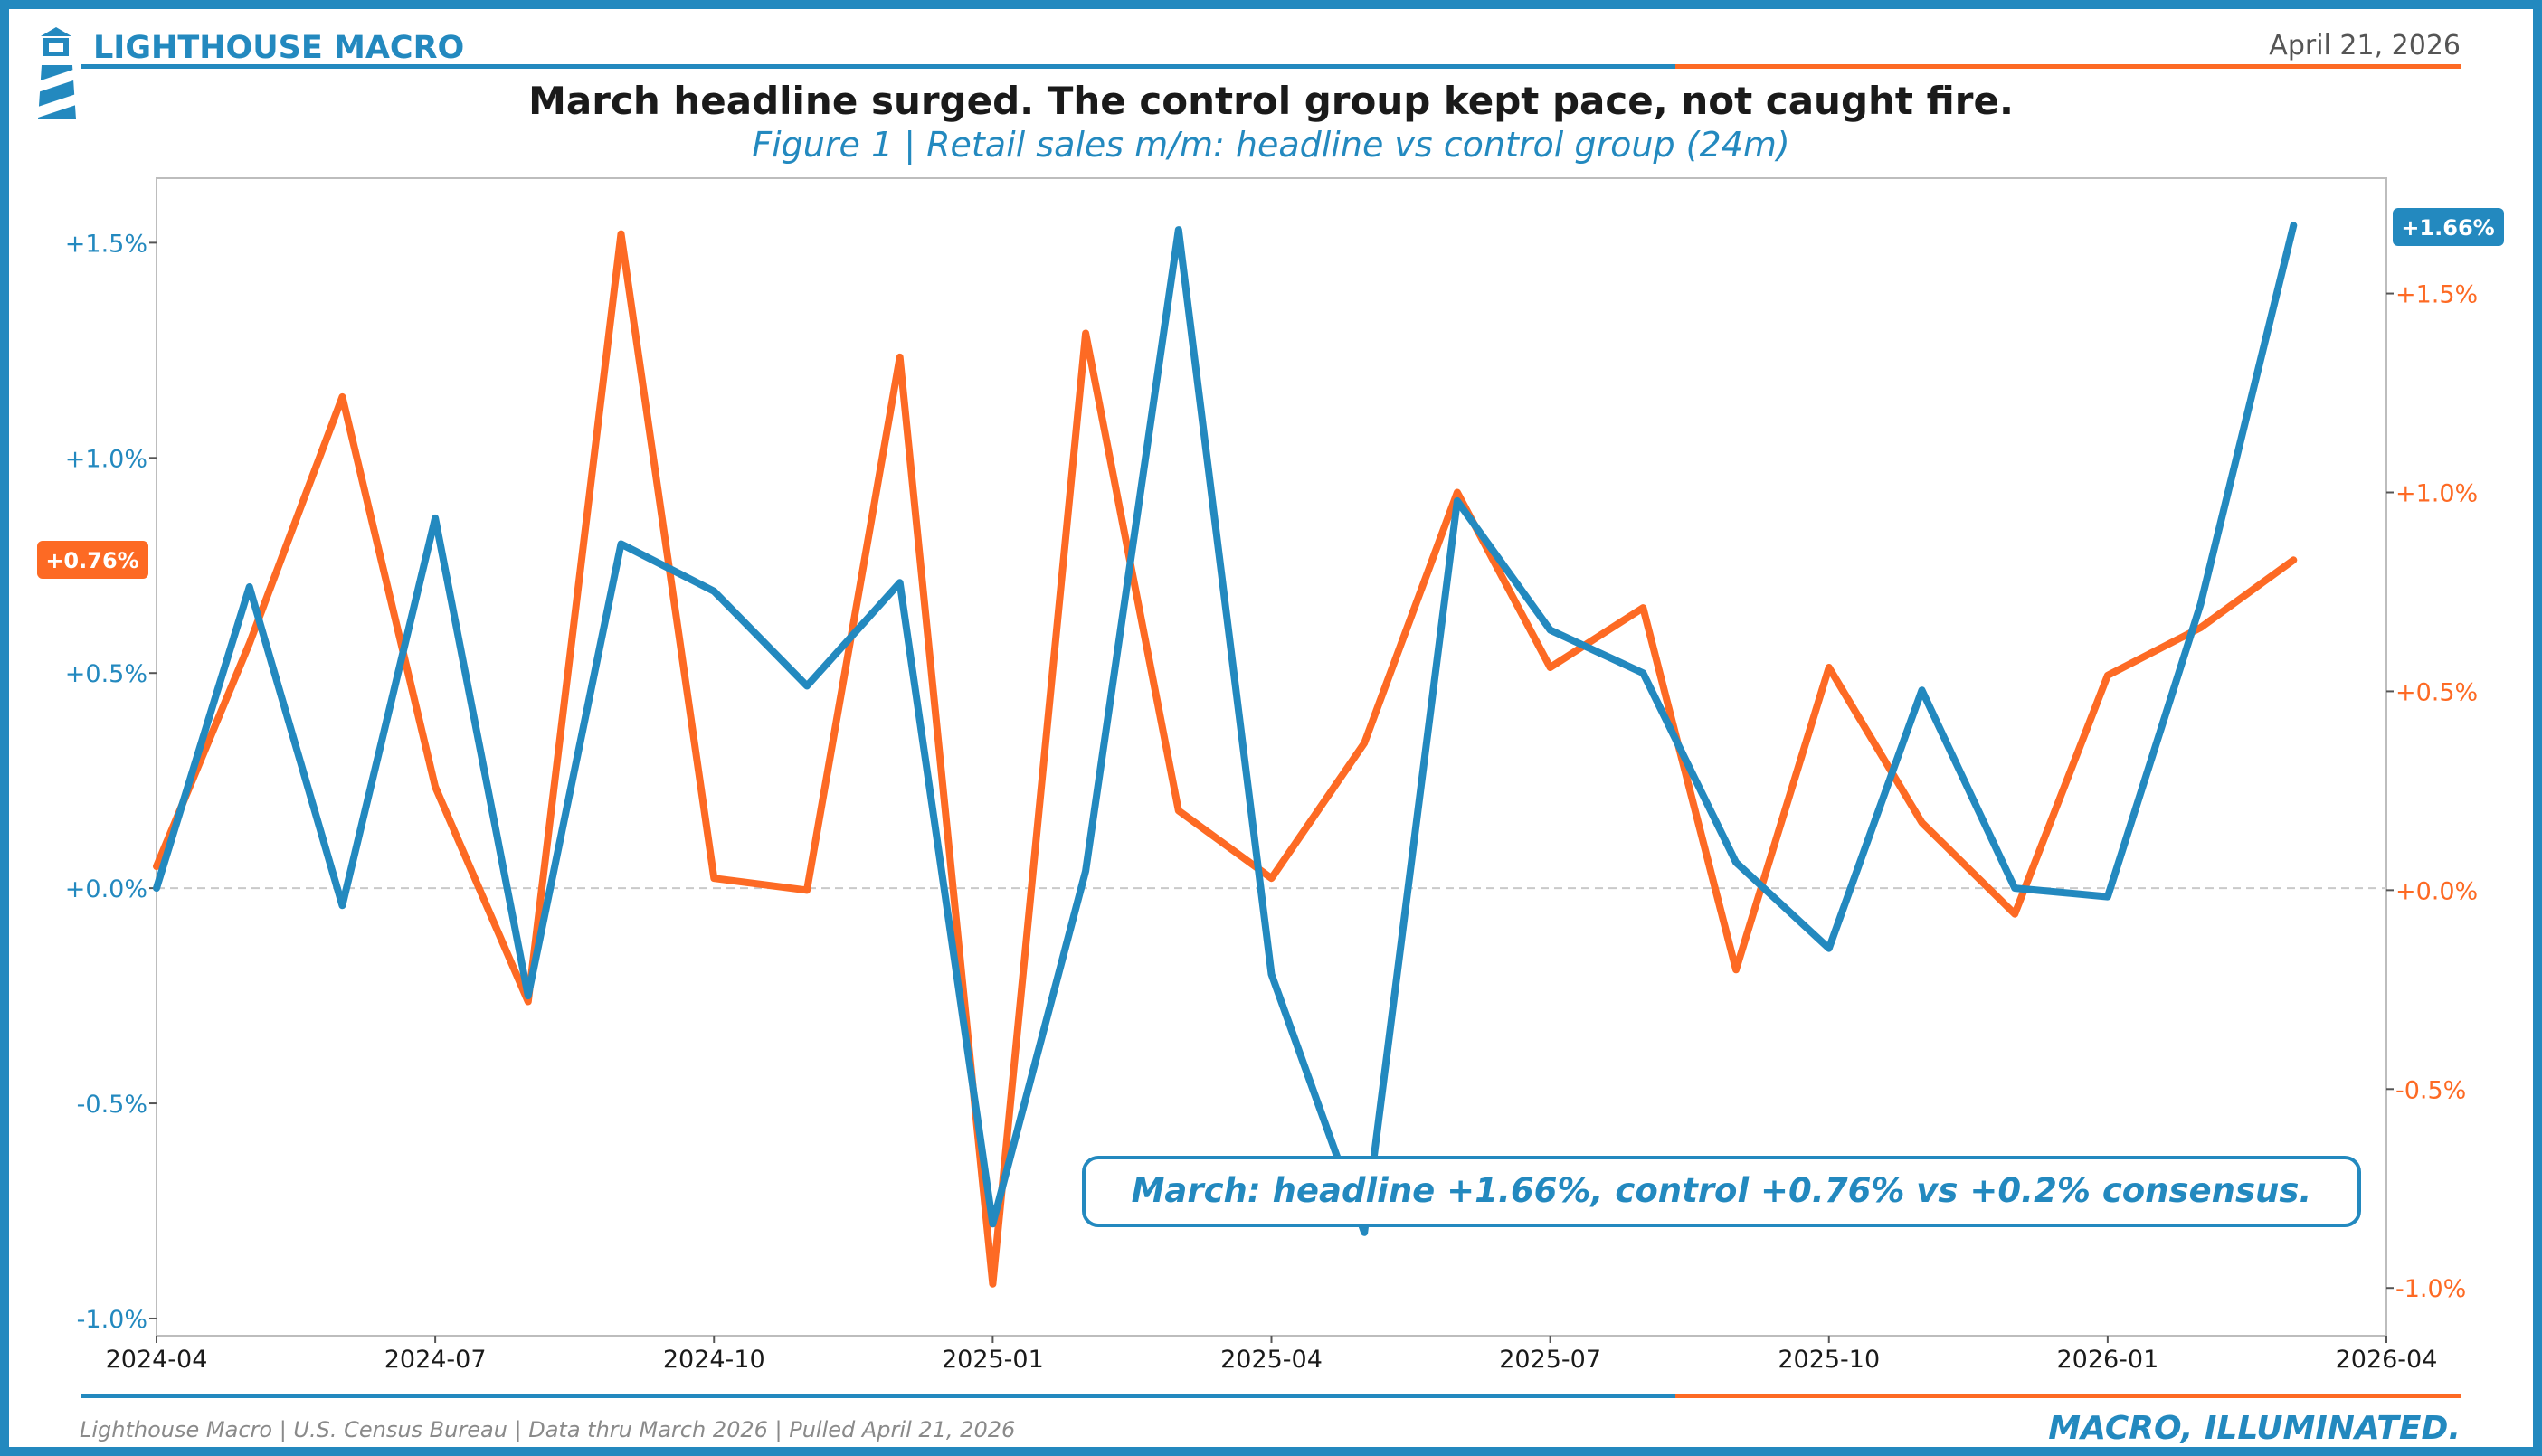 Image resolution: width=2542 pixels, height=1456 pixels. What do you see at coordinates (2436, 493) in the screenshot?
I see `right-tick-label: +1.0%` at bounding box center [2436, 493].